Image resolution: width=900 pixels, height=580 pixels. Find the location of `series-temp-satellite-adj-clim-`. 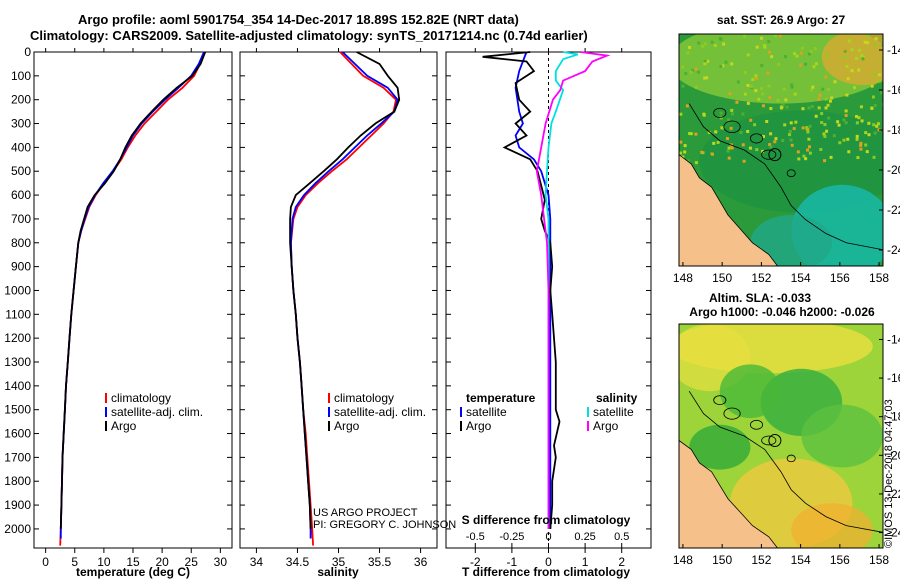

series-temp-satellite-adj-clim- is located at coordinates (132, 295).